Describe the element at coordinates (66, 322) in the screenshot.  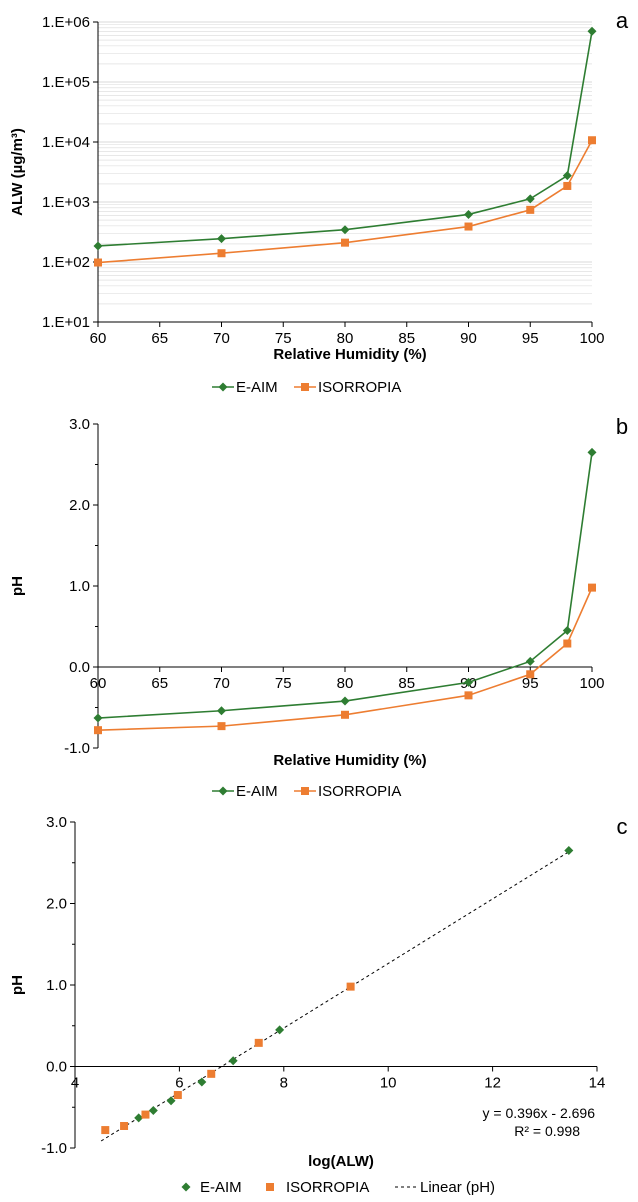
I see `y-tick-label: 1.E+01` at that location.